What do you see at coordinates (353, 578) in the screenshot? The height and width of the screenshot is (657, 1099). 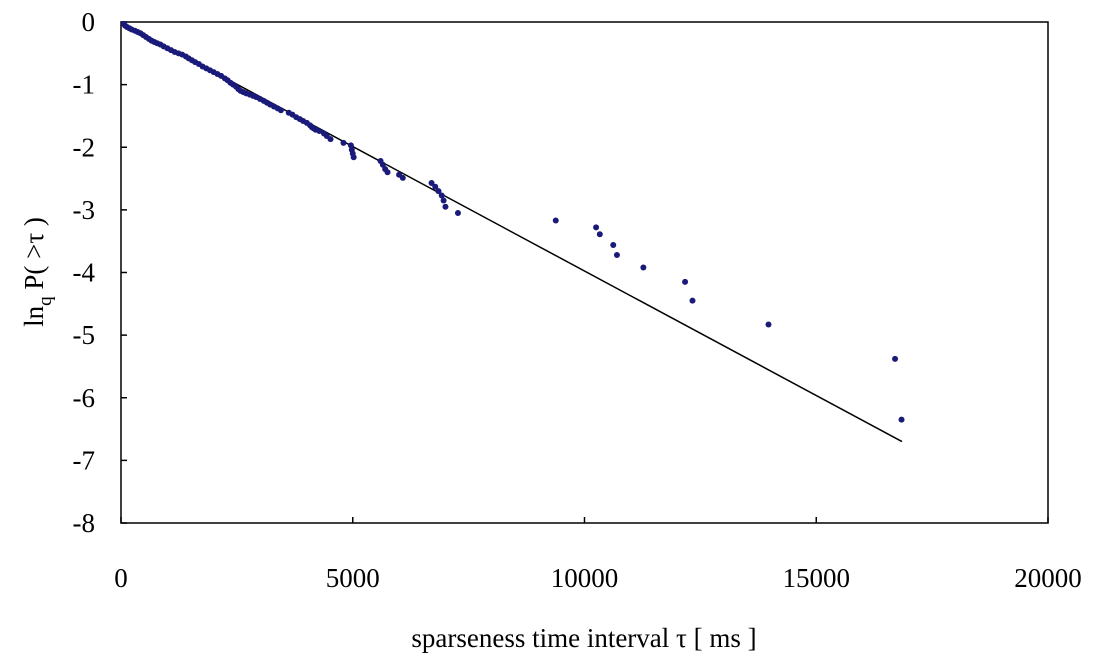 I see `x-tick-label: 5000` at bounding box center [353, 578].